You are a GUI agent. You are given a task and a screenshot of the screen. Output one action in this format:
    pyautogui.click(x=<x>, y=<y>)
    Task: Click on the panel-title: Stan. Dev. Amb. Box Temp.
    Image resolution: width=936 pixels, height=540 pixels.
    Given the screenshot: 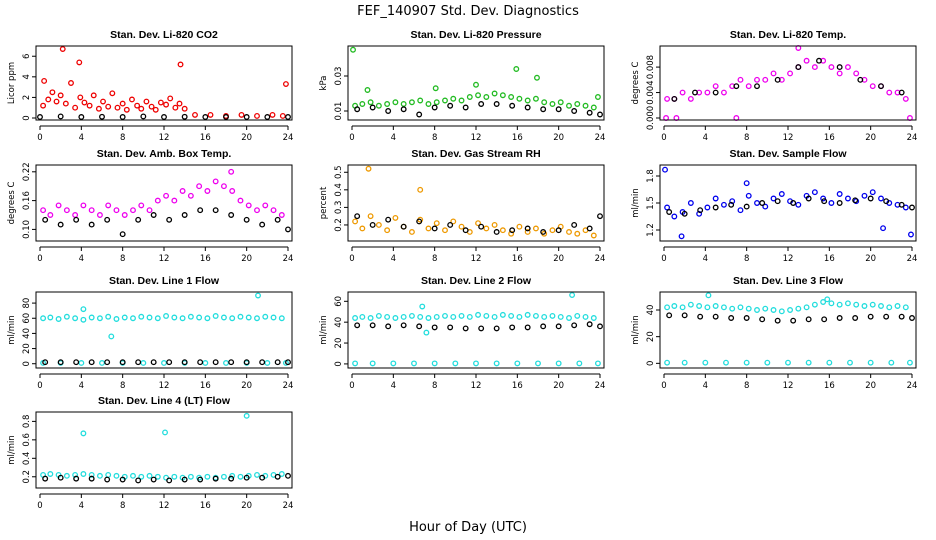 What is the action you would take?
    pyautogui.click(x=164, y=154)
    